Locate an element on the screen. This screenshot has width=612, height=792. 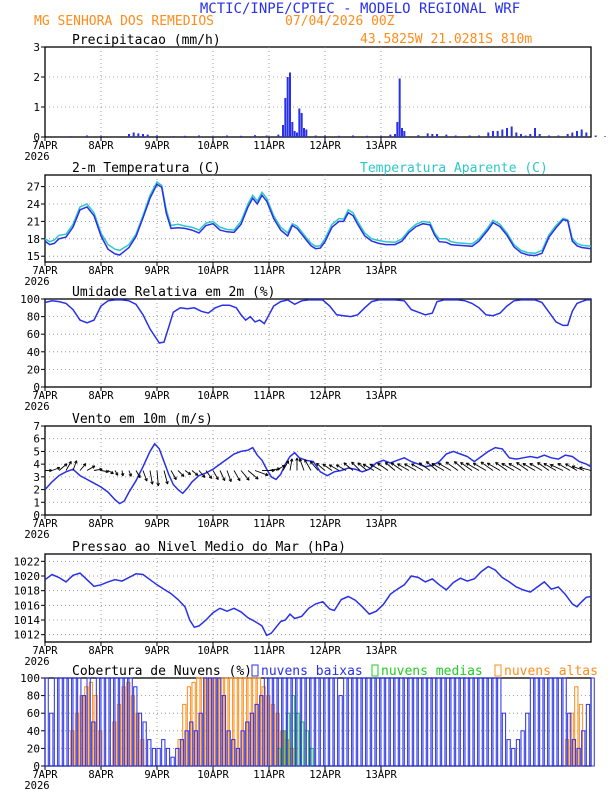
rh-xtick-label: 12APR is located at coordinates (325, 396).